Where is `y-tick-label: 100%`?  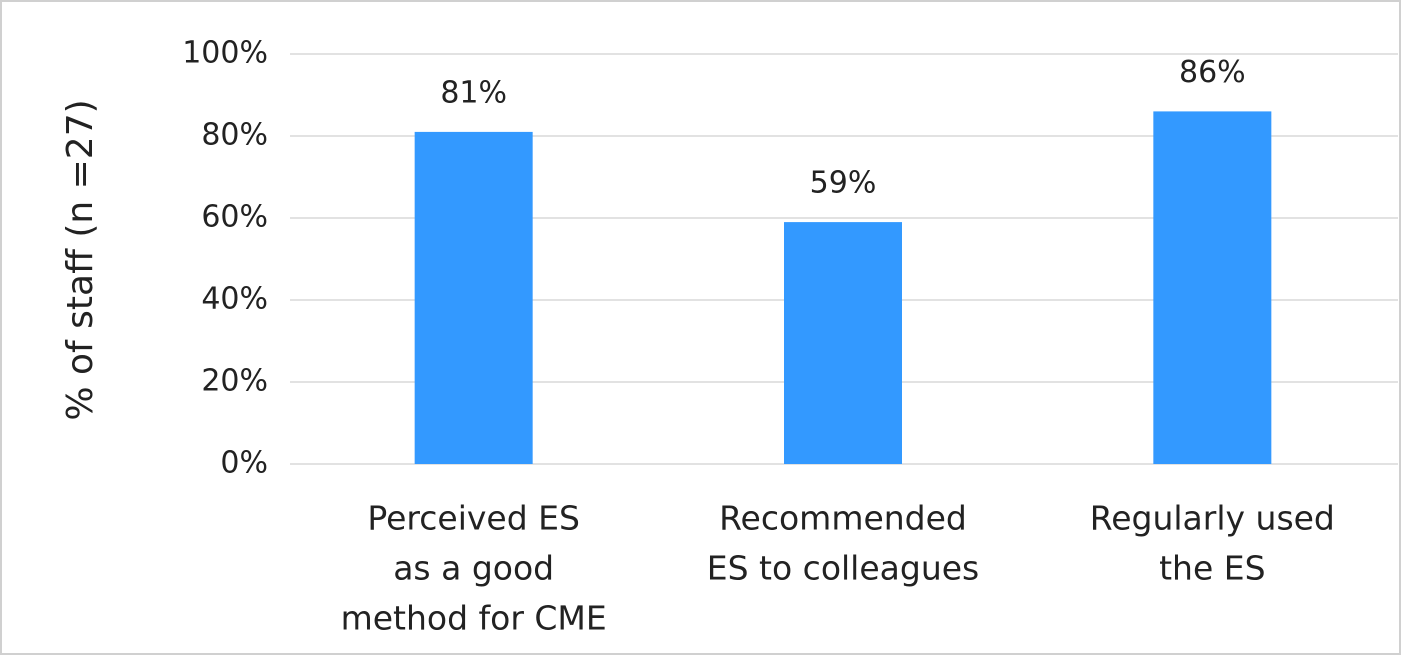
y-tick-label: 100% is located at coordinates (225, 53).